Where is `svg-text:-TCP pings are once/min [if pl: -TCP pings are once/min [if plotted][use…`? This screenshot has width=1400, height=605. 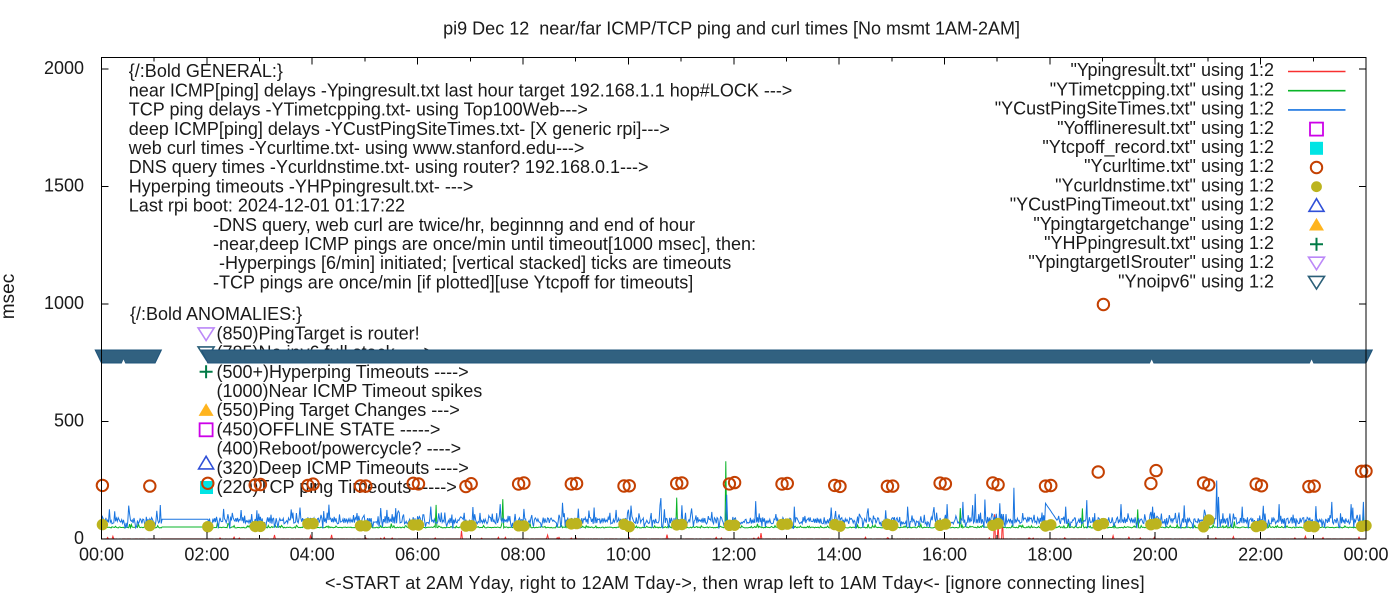
svg-text:-TCP pings are once/min [if pl: -TCP pings are once/min [if plotted][use… is located at coordinates (453, 282).